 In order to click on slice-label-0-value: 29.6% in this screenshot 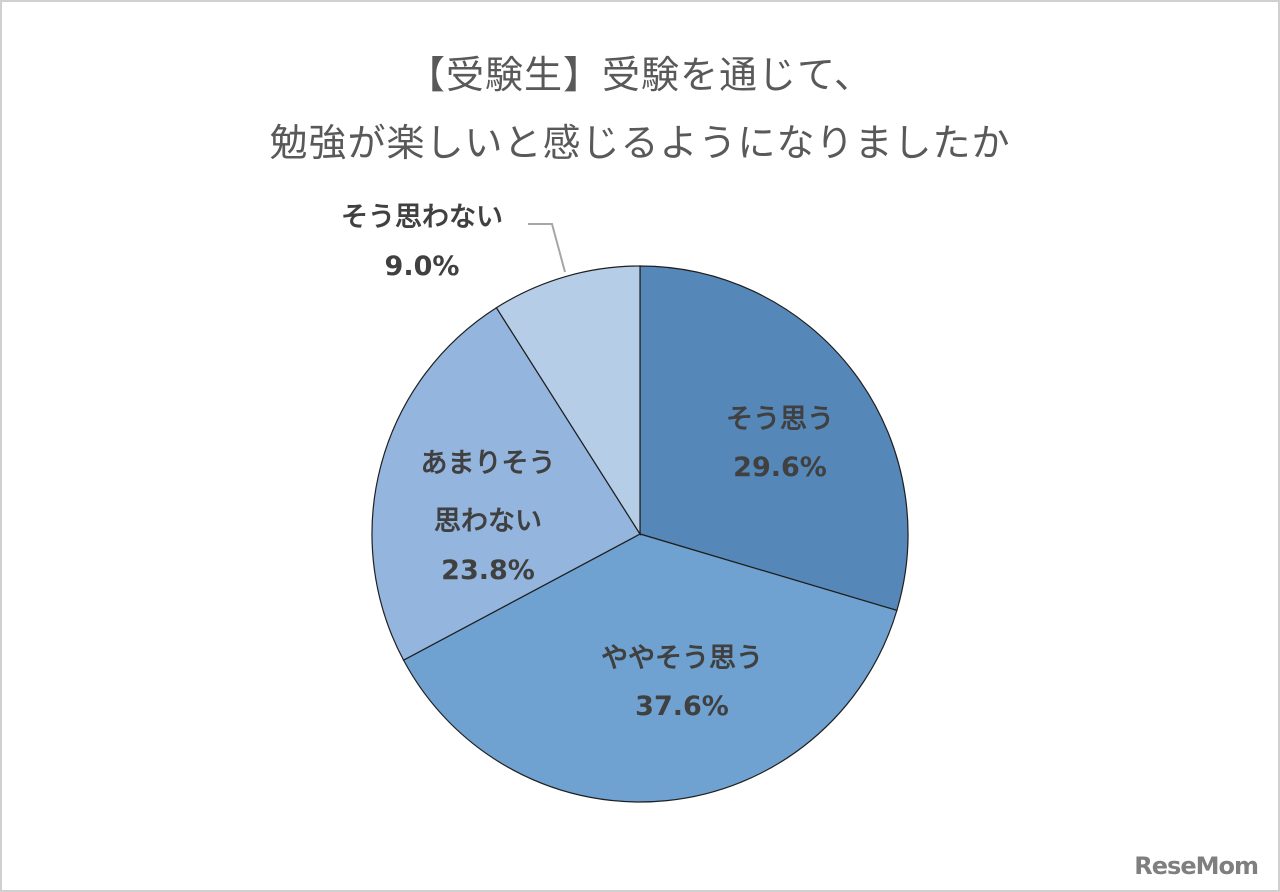, I will do `click(780, 467)`.